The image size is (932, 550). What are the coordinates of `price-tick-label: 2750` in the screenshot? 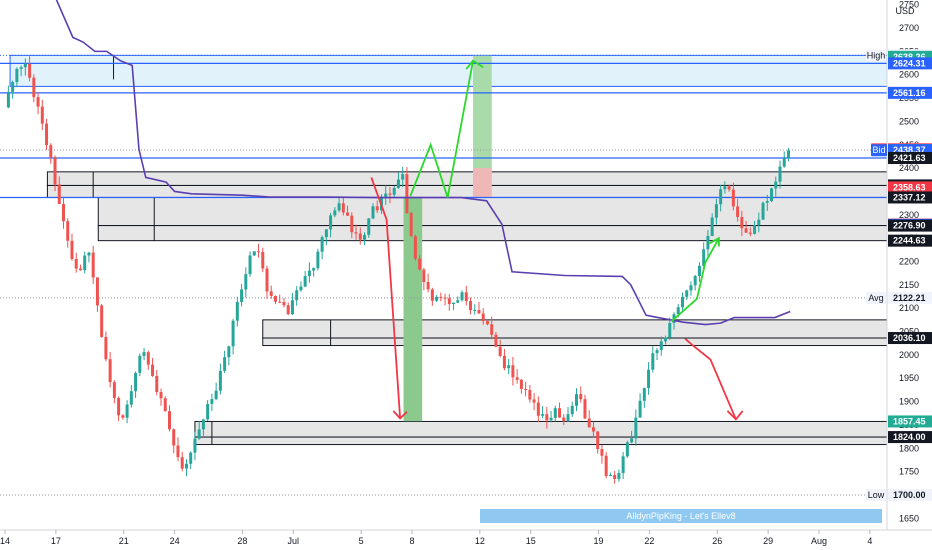 It's located at (909, 5).